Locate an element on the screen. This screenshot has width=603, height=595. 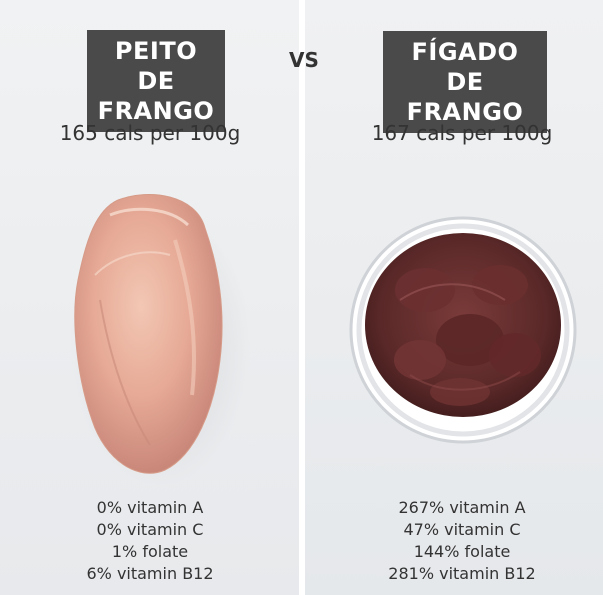
right-title-badge: FÍGADO DE FRANGO is located at coordinates (465, 82).